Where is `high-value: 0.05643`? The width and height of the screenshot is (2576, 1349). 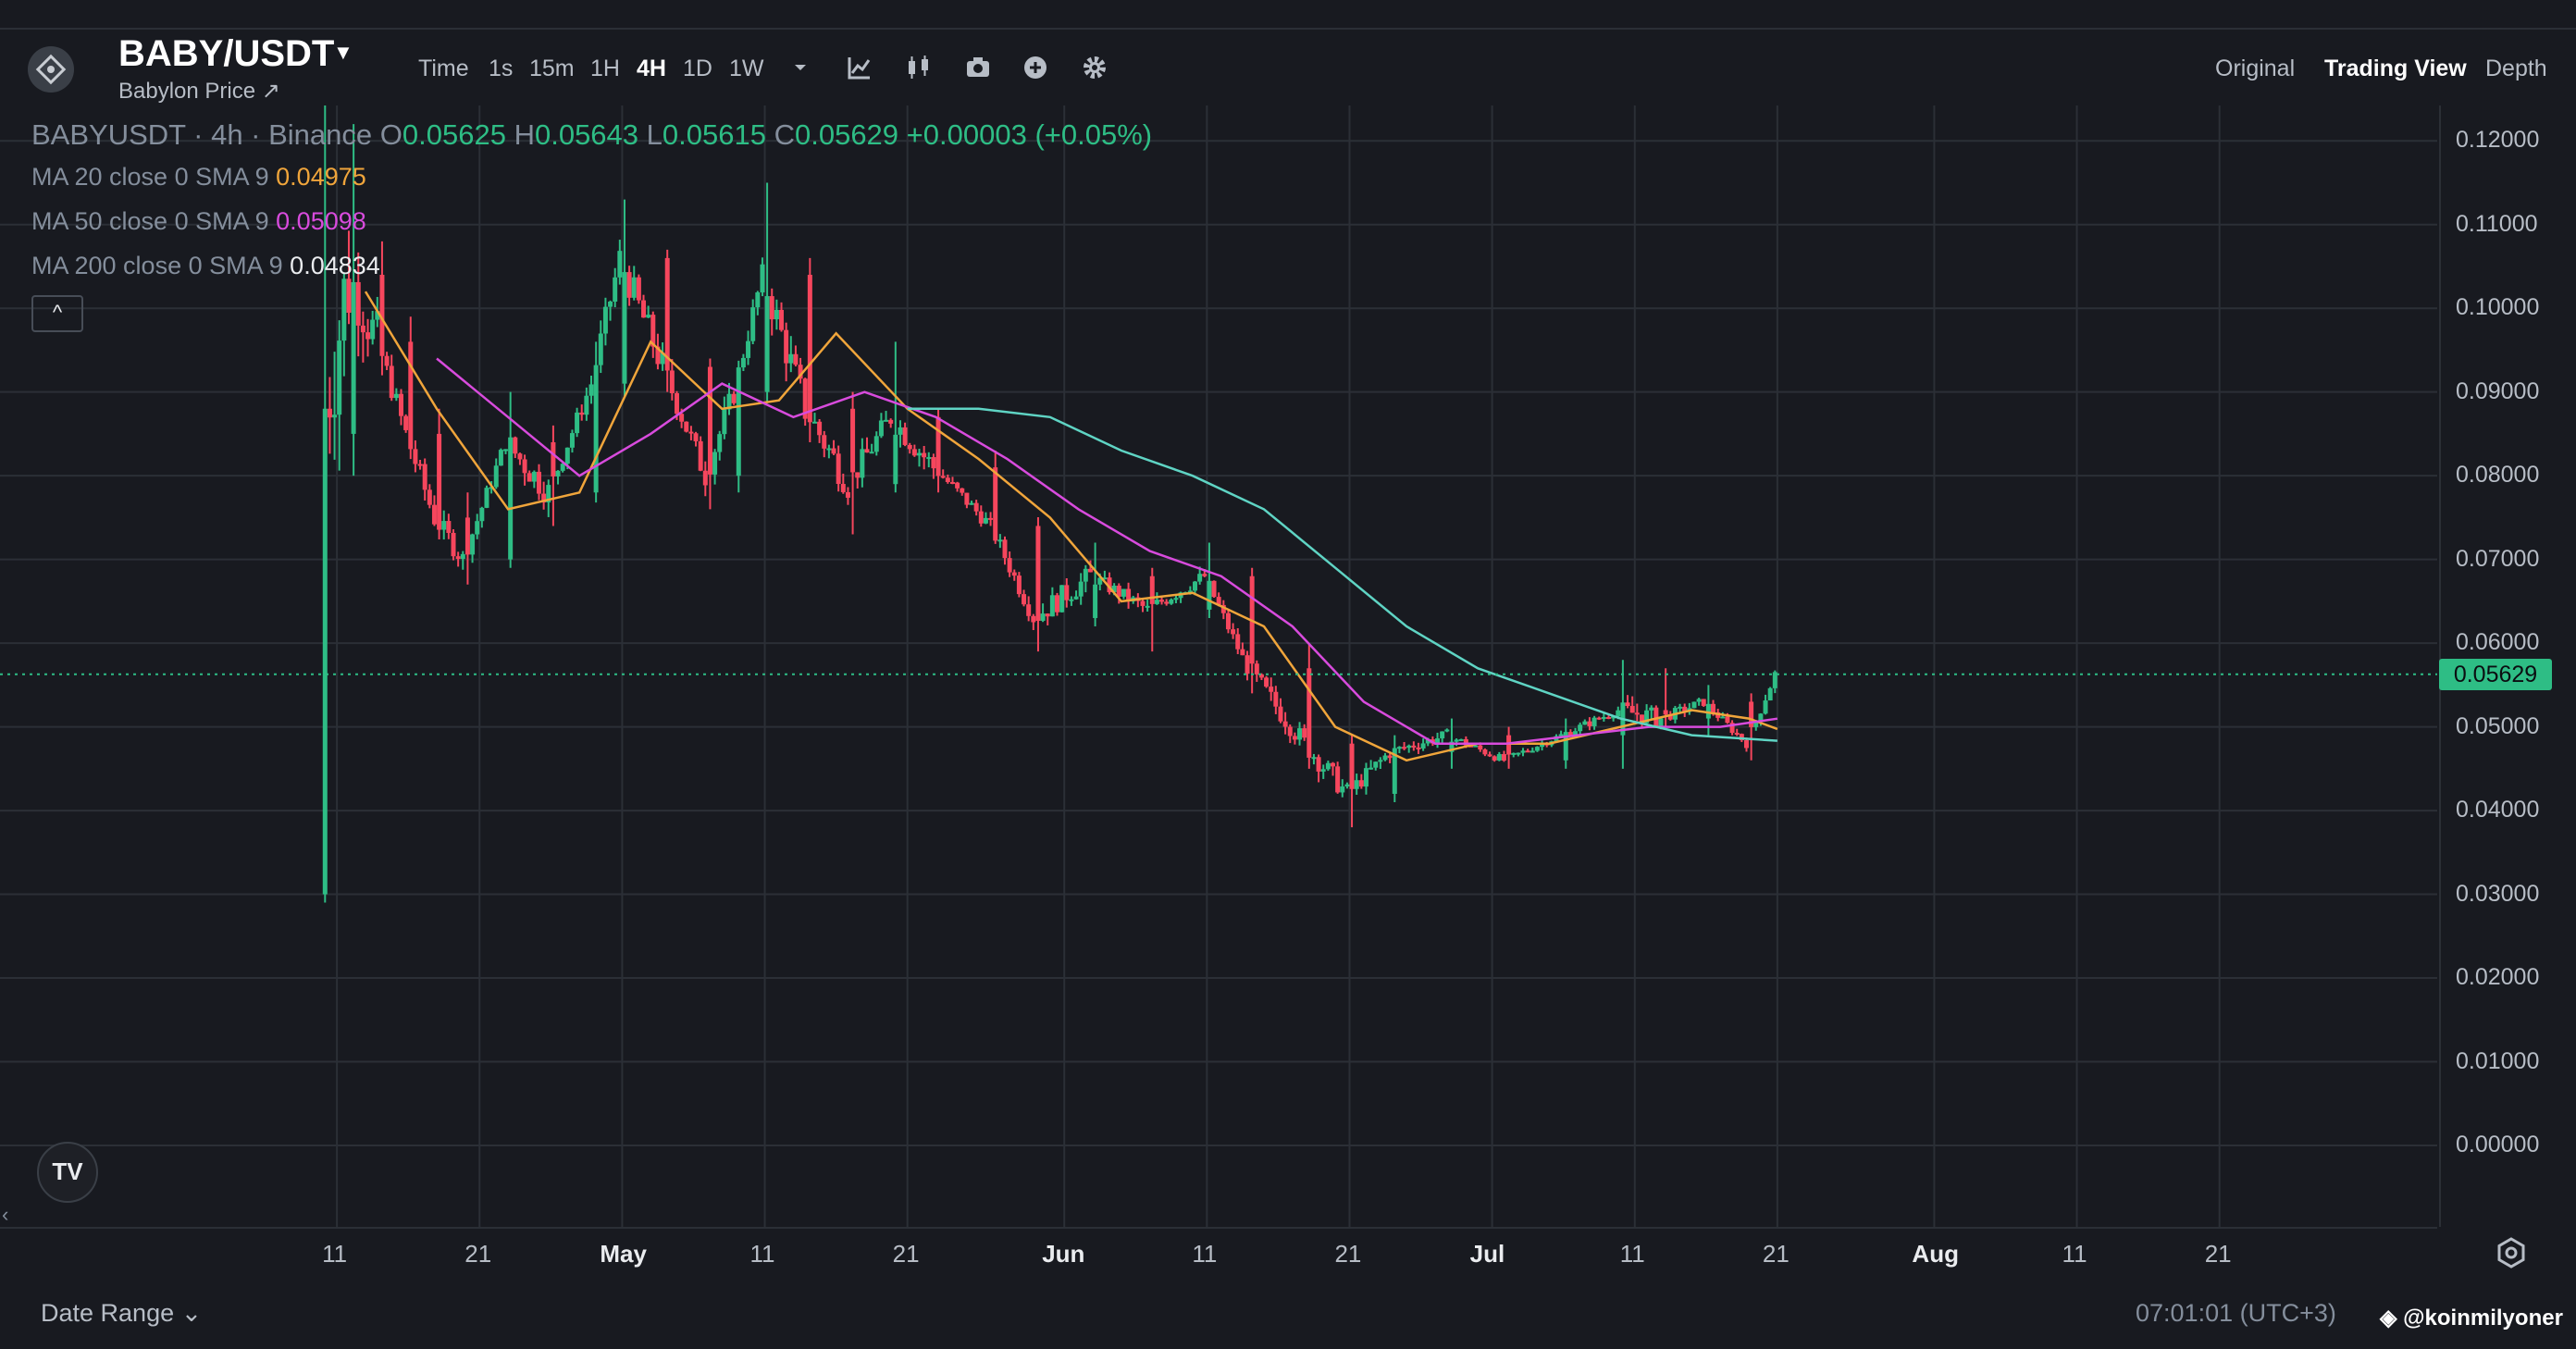
high-value: 0.05643 is located at coordinates (586, 134).